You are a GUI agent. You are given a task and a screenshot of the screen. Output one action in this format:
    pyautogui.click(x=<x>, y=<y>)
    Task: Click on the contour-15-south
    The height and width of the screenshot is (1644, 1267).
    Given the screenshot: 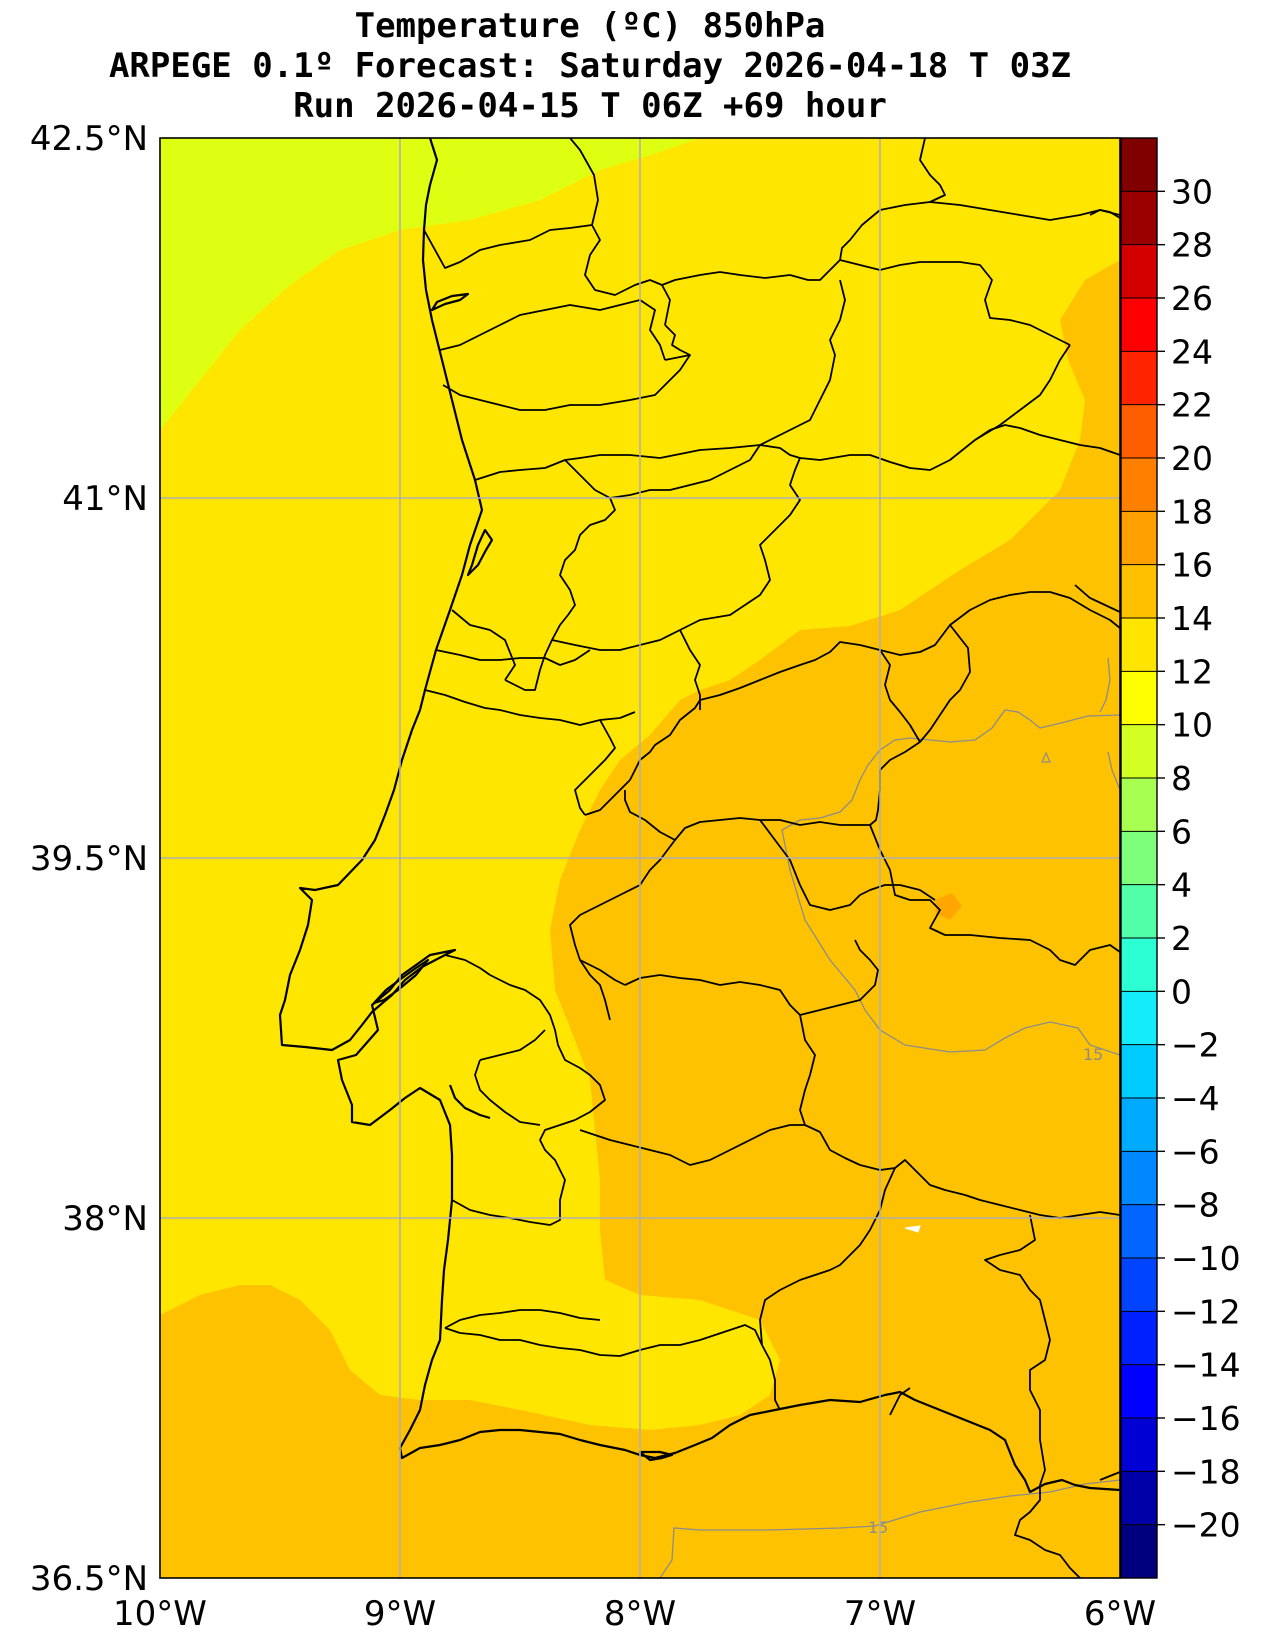 What is the action you would take?
    pyautogui.click(x=889, y=1528)
    